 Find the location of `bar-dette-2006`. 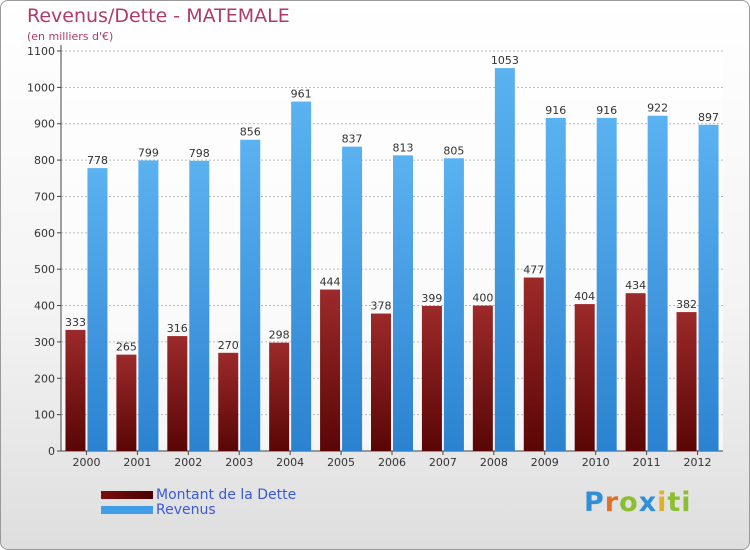

bar-dette-2006 is located at coordinates (381, 382).